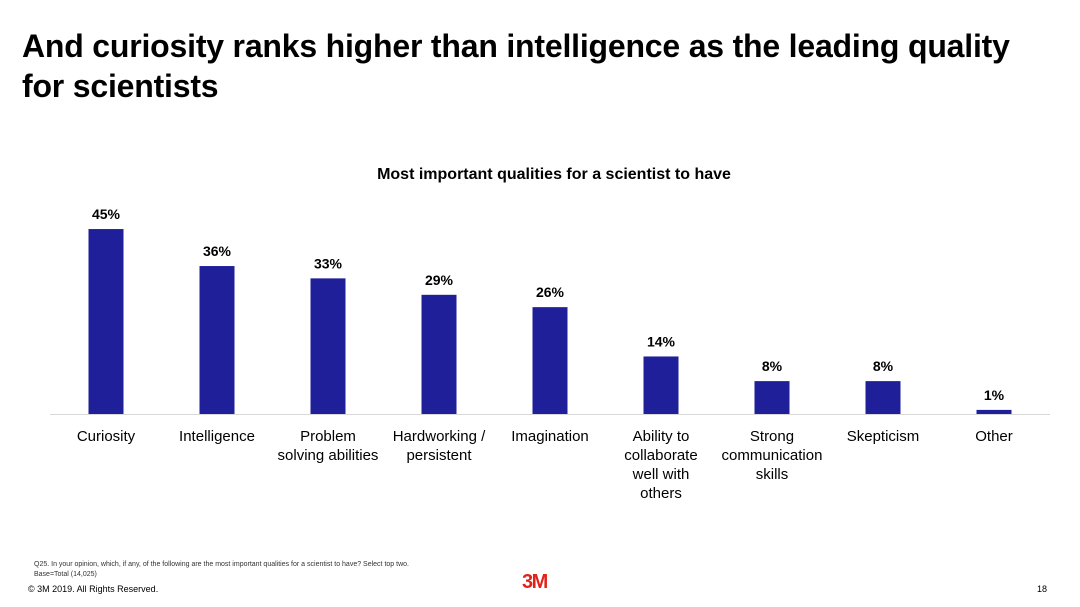 The width and height of the screenshot is (1080, 607). What do you see at coordinates (772, 436) in the screenshot?
I see `category-label: Strong` at bounding box center [772, 436].